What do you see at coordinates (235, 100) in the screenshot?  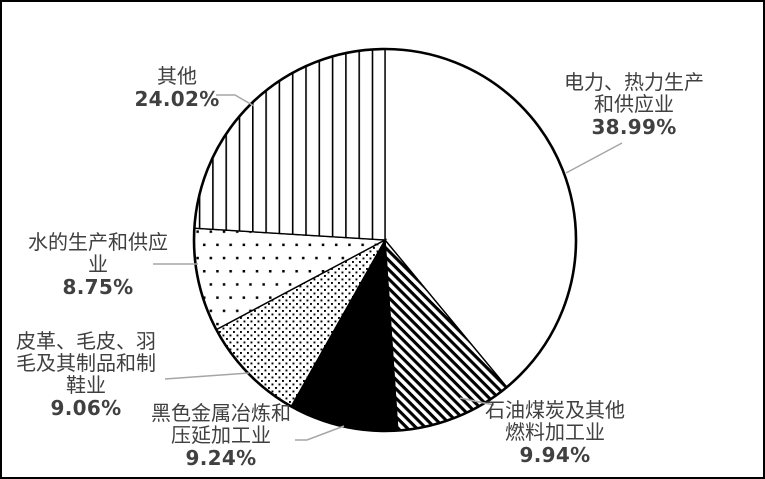 I see `leader-line-qita` at bounding box center [235, 100].